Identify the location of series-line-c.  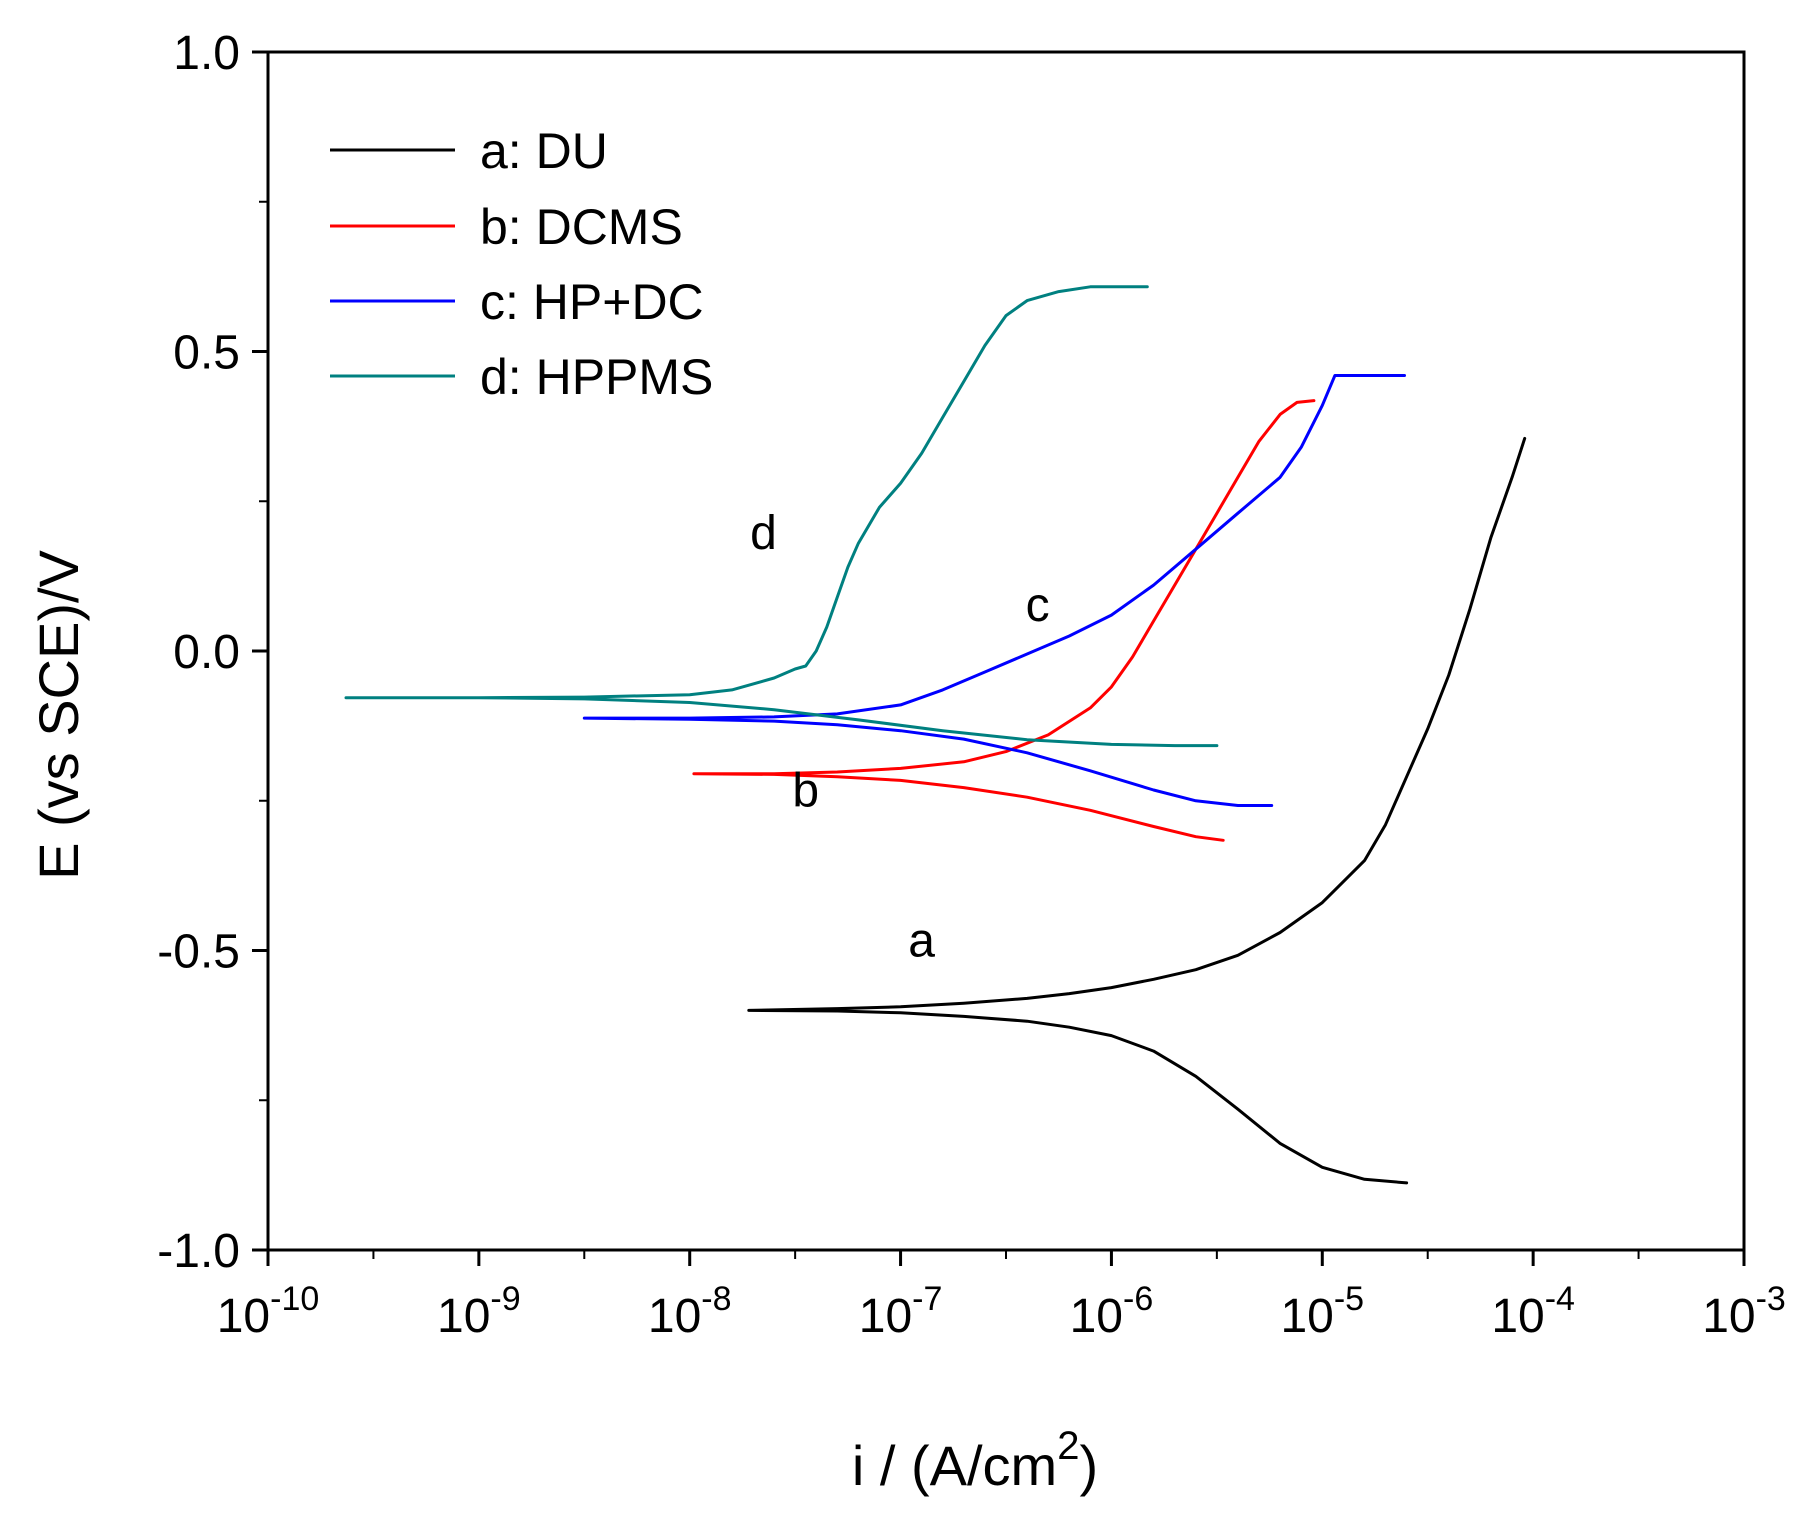
(994, 590).